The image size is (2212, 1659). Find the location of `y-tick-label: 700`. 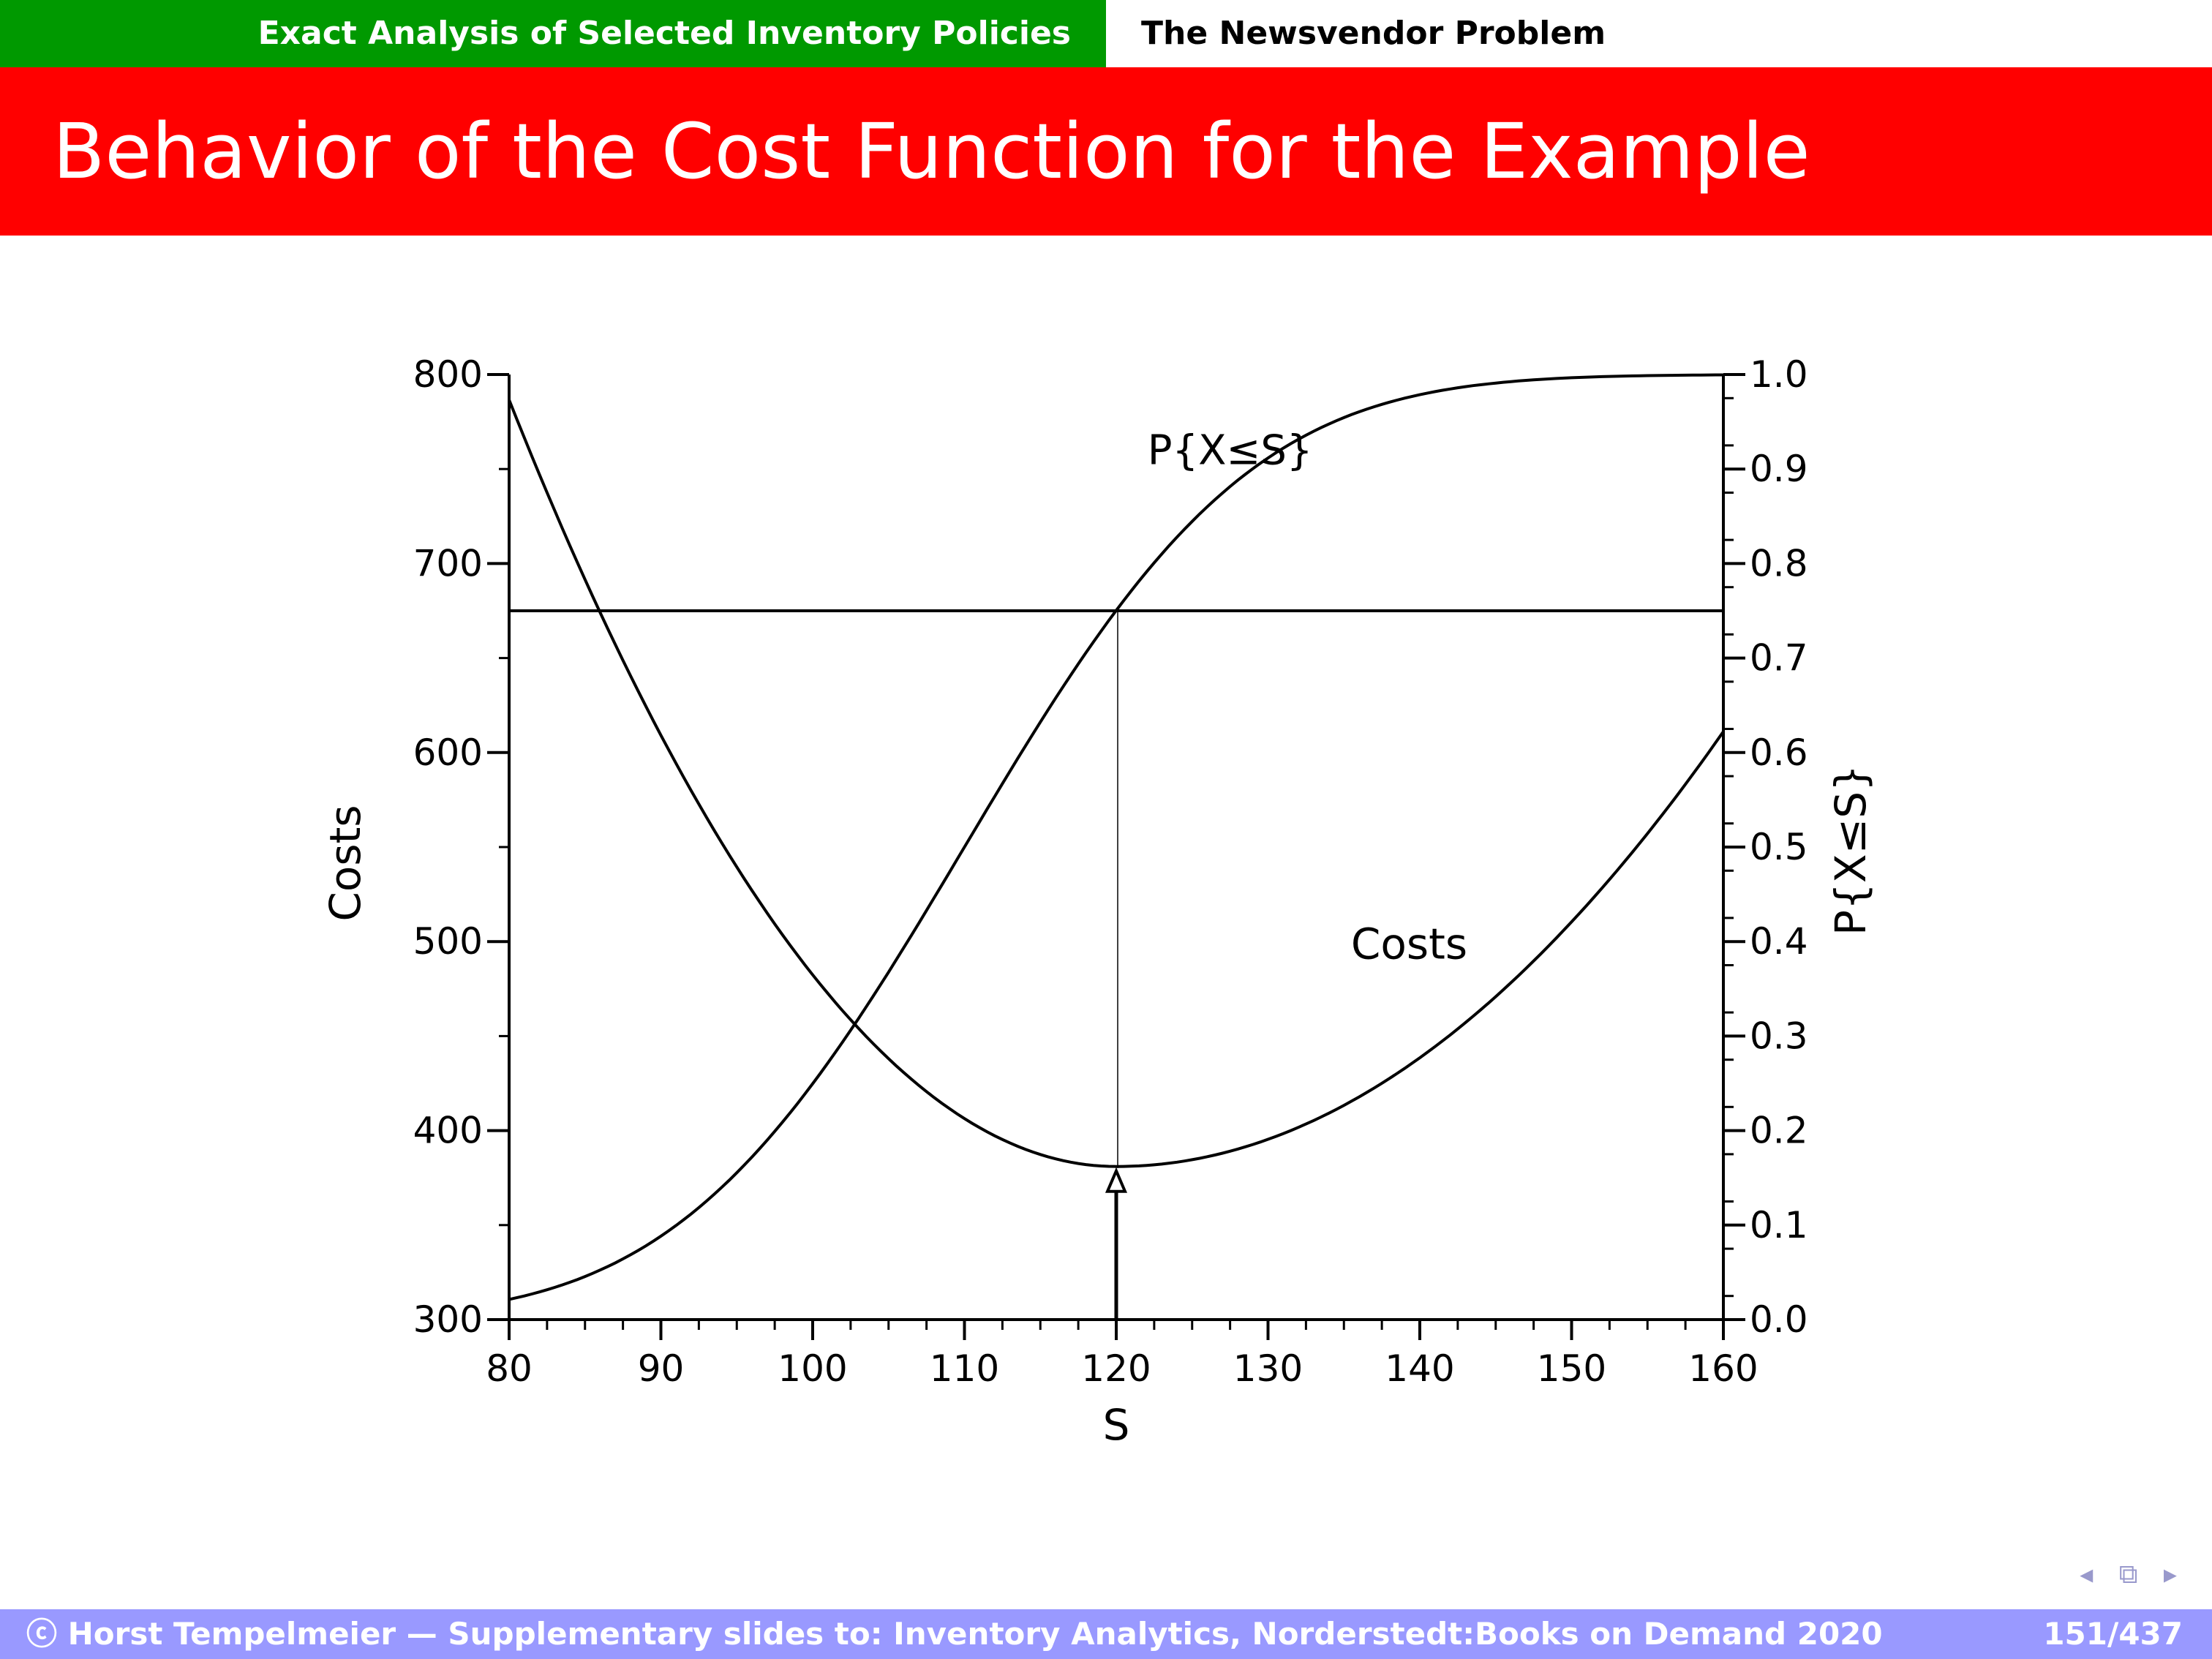

y-tick-label: 700 is located at coordinates (448, 563).